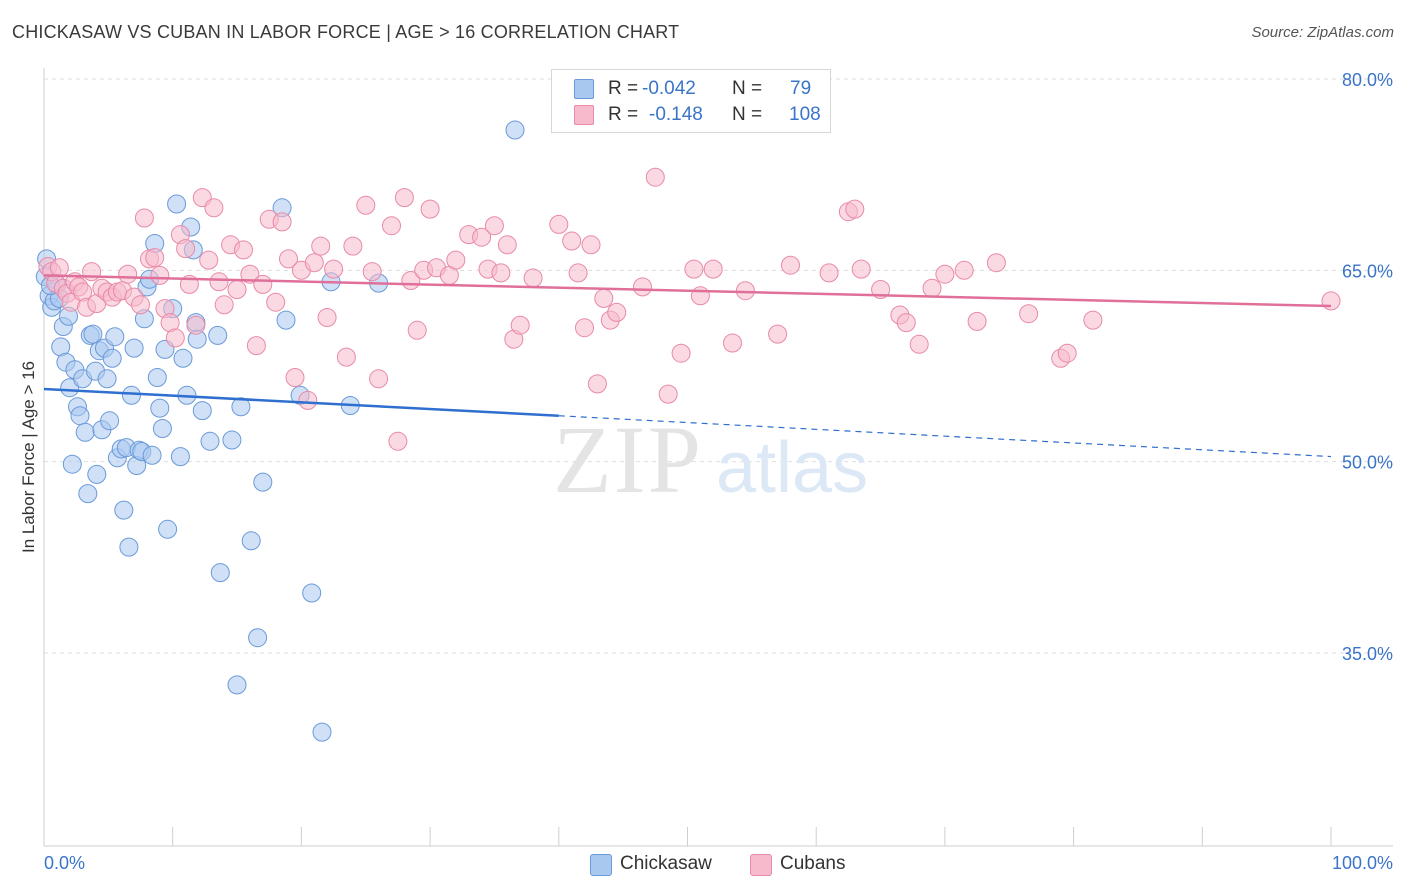 This screenshot has width=1406, height=892. What do you see at coordinates (1362, 863) in the screenshot?
I see `x-tick-label-max: 100.0%` at bounding box center [1362, 863].